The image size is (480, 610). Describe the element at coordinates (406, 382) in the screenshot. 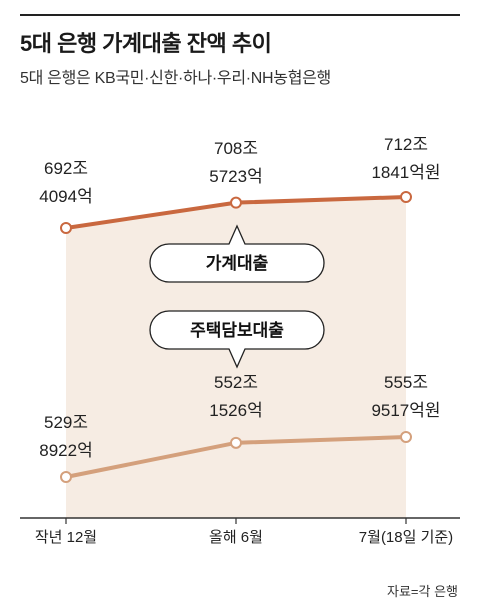

I see `data-label: 555조` at that location.